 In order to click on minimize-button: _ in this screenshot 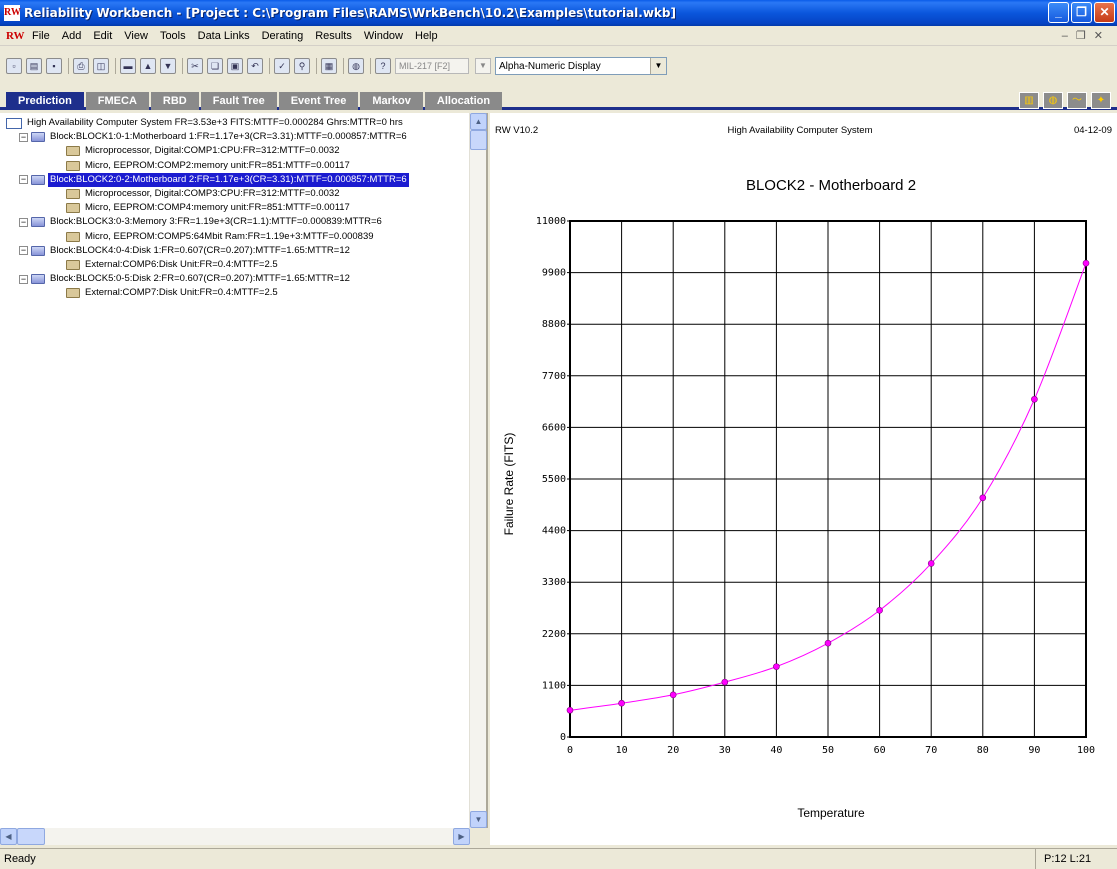, I will do `click(1058, 12)`.